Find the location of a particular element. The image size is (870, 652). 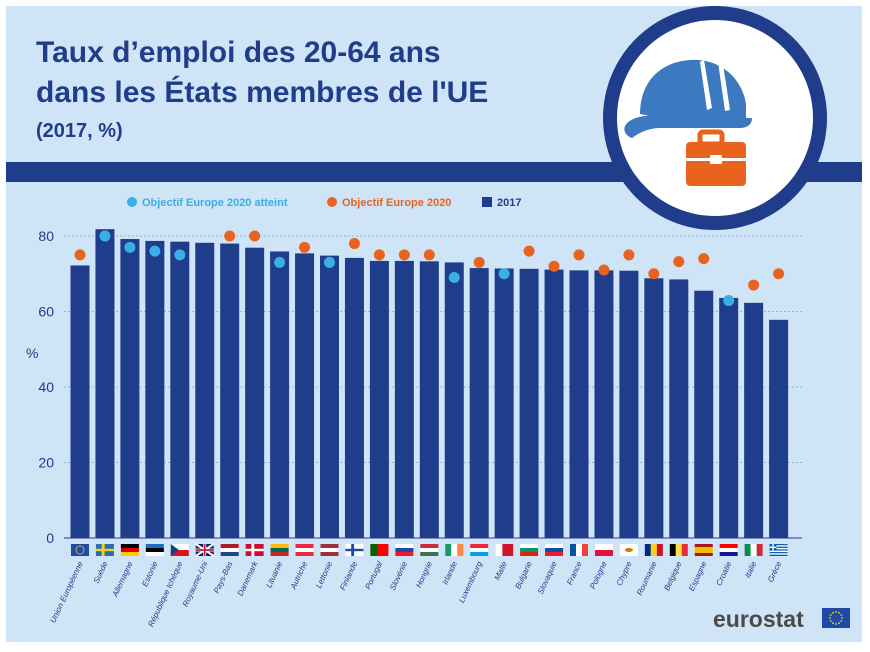

y-axis-label: % is located at coordinates (32, 353).